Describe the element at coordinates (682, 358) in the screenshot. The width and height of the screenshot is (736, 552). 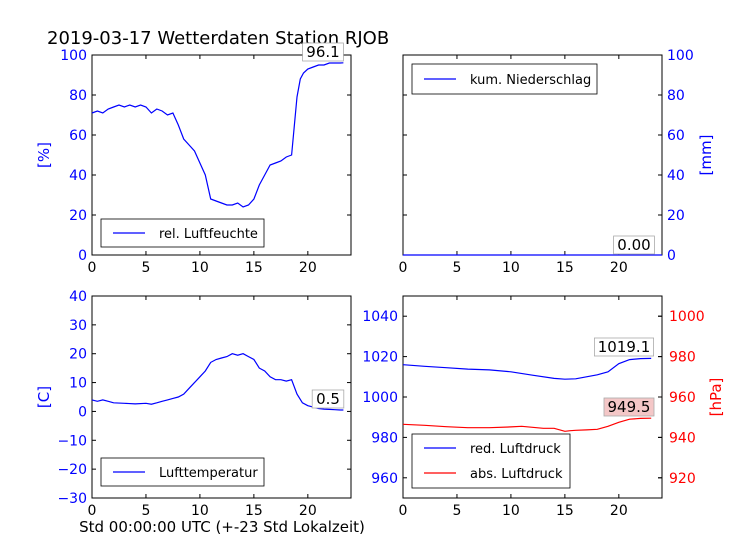
I see `y2-tick-label: 980` at that location.